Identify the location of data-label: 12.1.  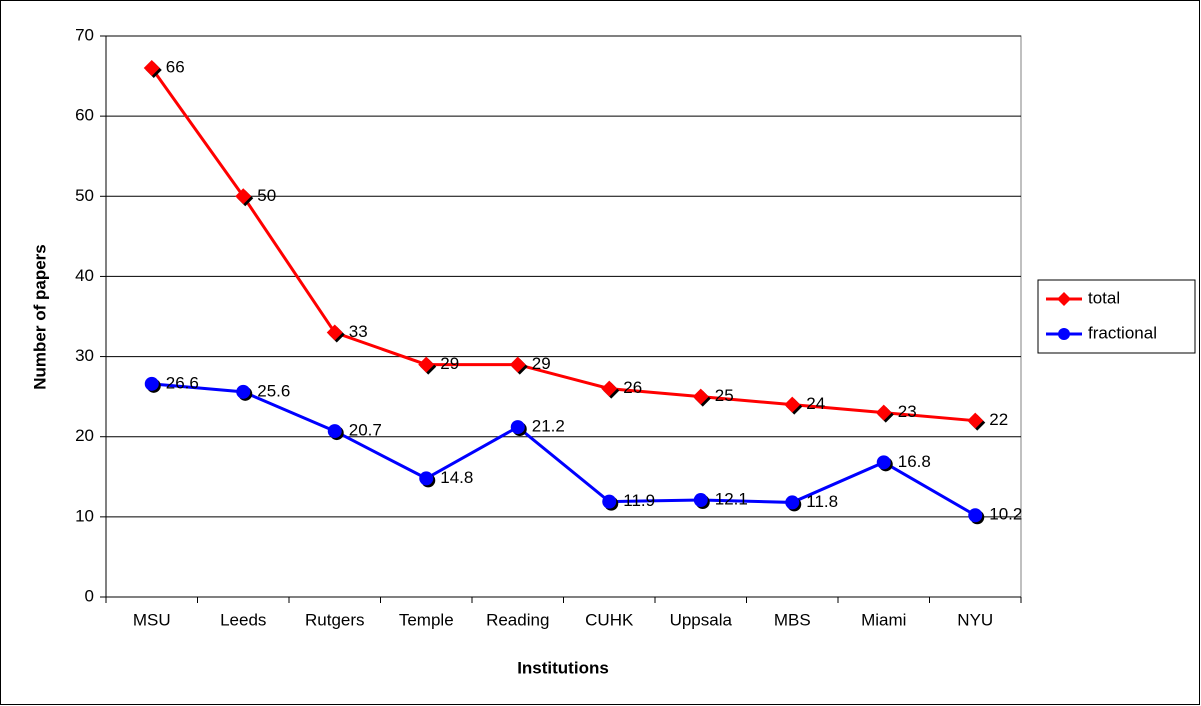
(731, 499).